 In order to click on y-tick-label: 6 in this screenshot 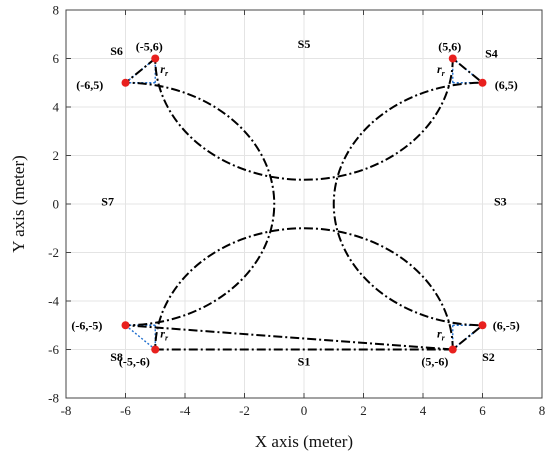, I will do `click(56, 58)`.